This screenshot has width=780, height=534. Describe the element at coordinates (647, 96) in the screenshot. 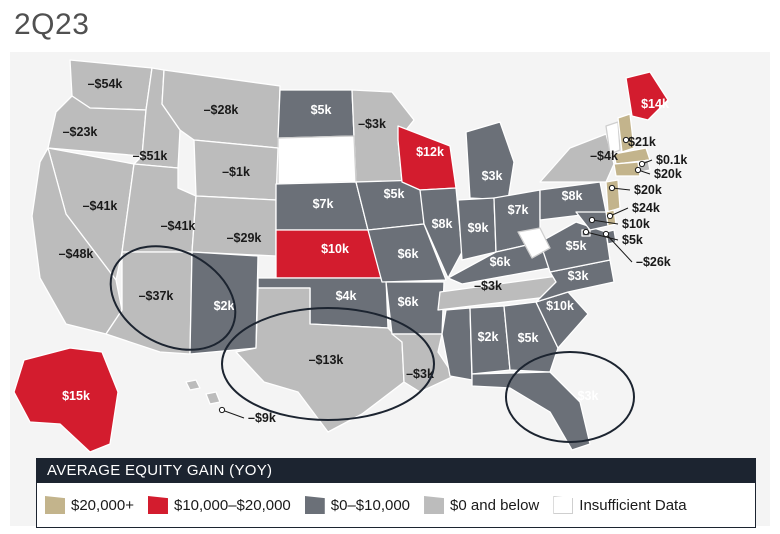

I see `state-me` at that location.